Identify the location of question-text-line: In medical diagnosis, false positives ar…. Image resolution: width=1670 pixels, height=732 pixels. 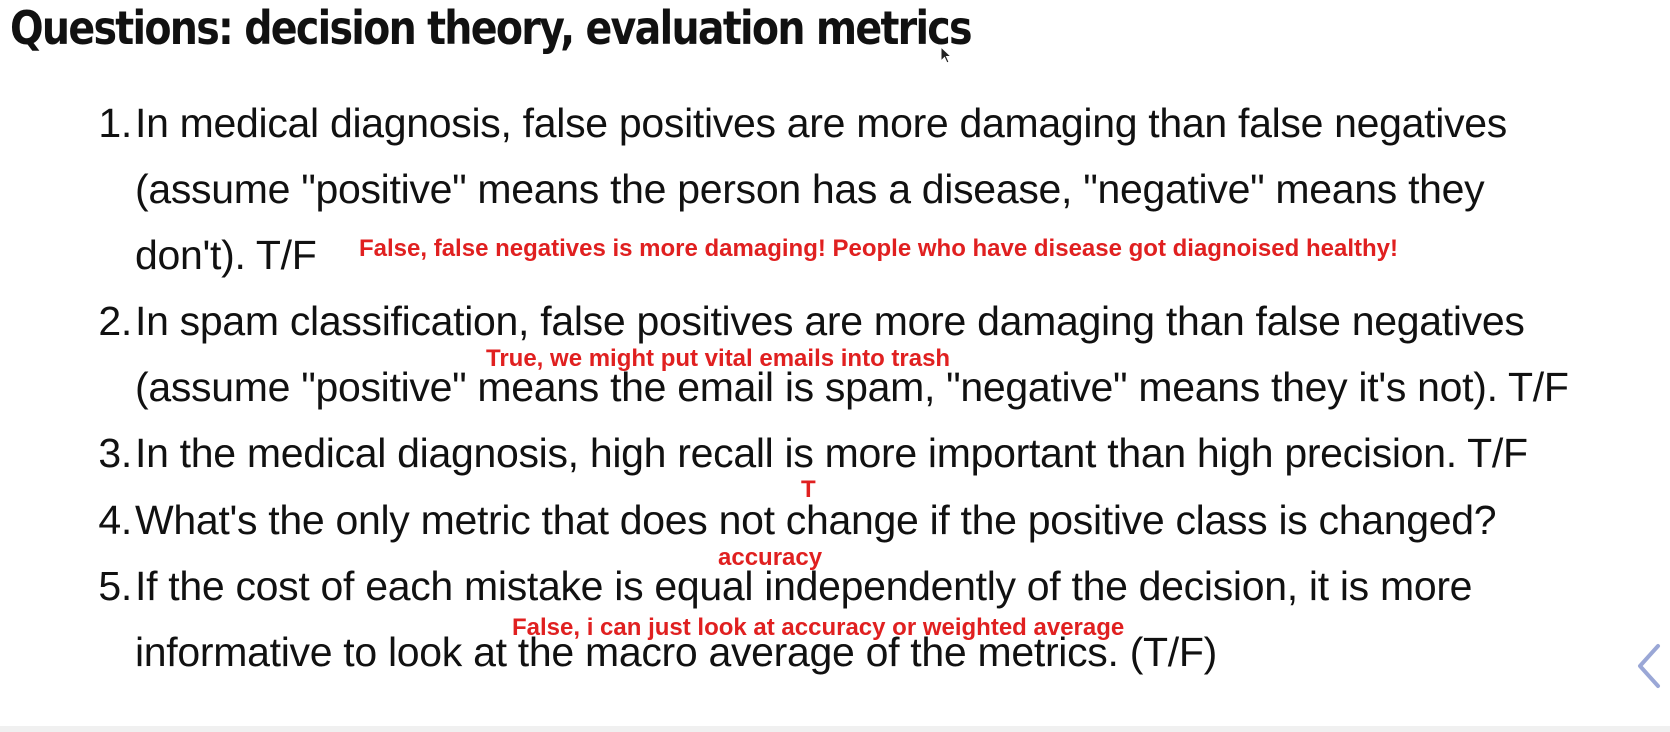
(821, 123).